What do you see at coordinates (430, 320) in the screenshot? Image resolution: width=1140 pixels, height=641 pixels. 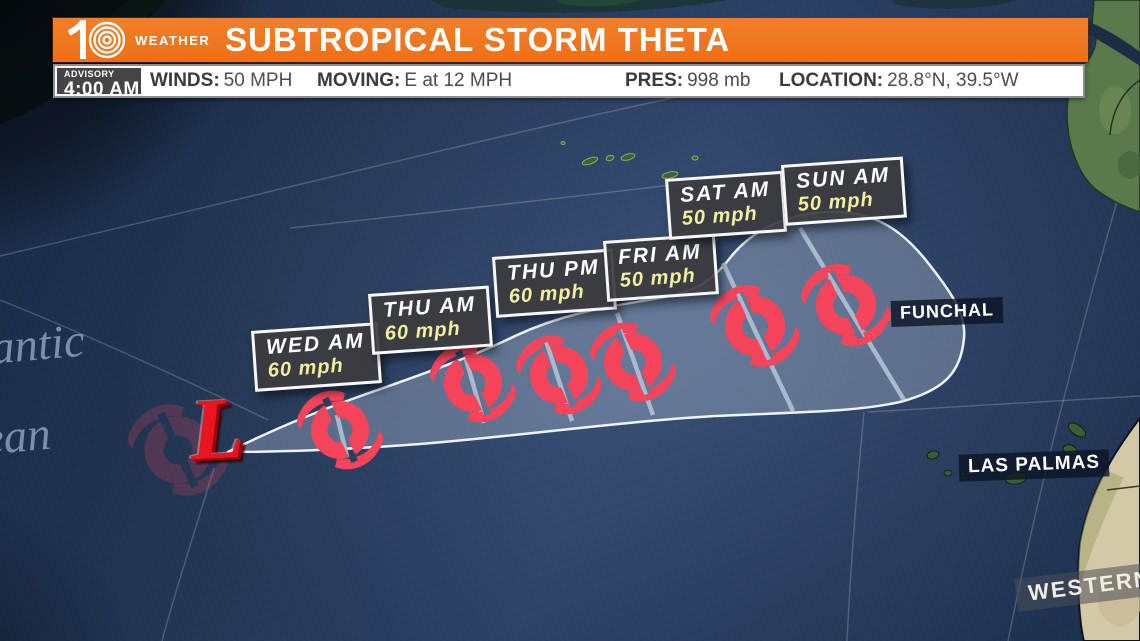 I see `forecast-label-thu-am: THU AM 60 mph` at bounding box center [430, 320].